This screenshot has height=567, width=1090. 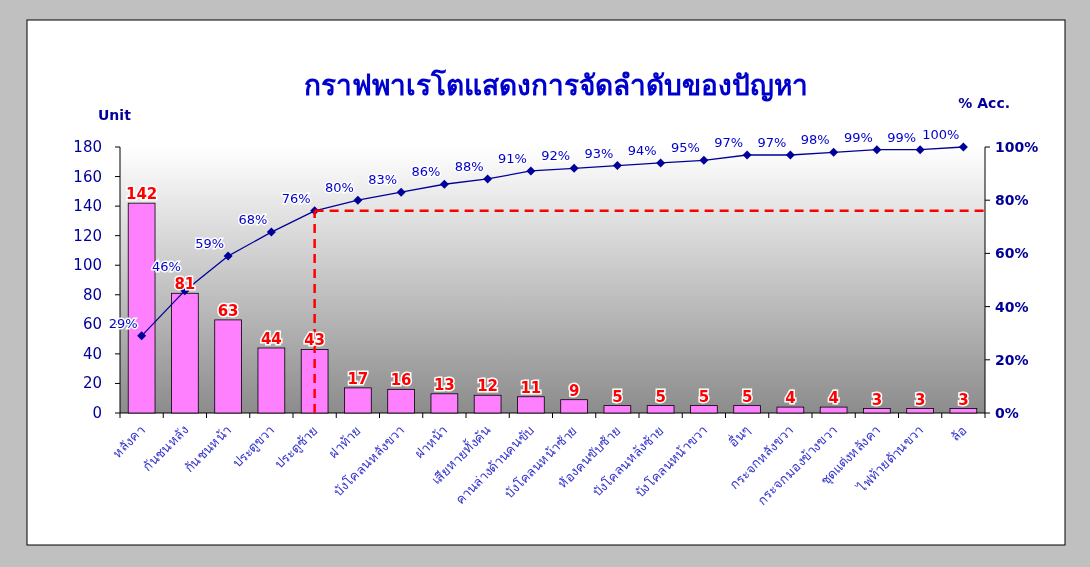 What do you see at coordinates (115, 115) in the screenshot?
I see `y-axis-title: Unit` at bounding box center [115, 115].